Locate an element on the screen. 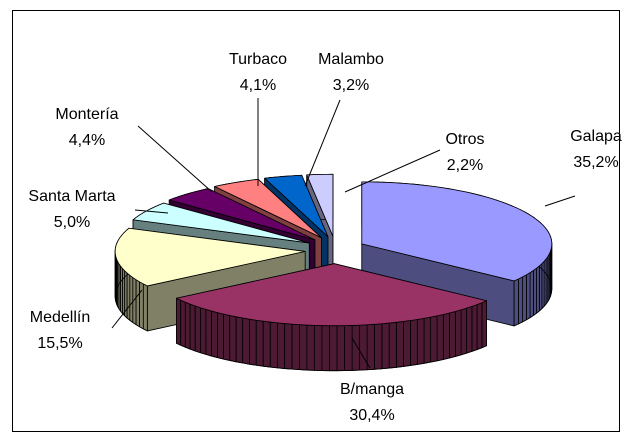 The image size is (629, 445). slice-value-label: 30,4% is located at coordinates (371, 415).